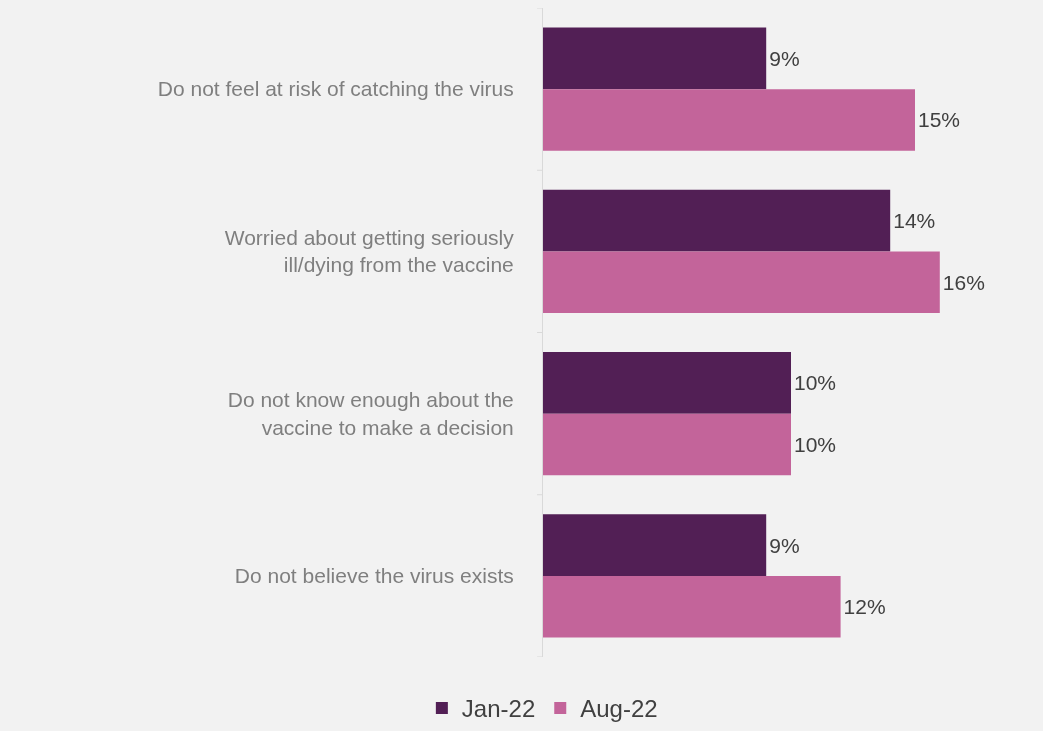 This screenshot has width=1043, height=731. I want to click on legend-label: Jan-22, so click(498, 709).